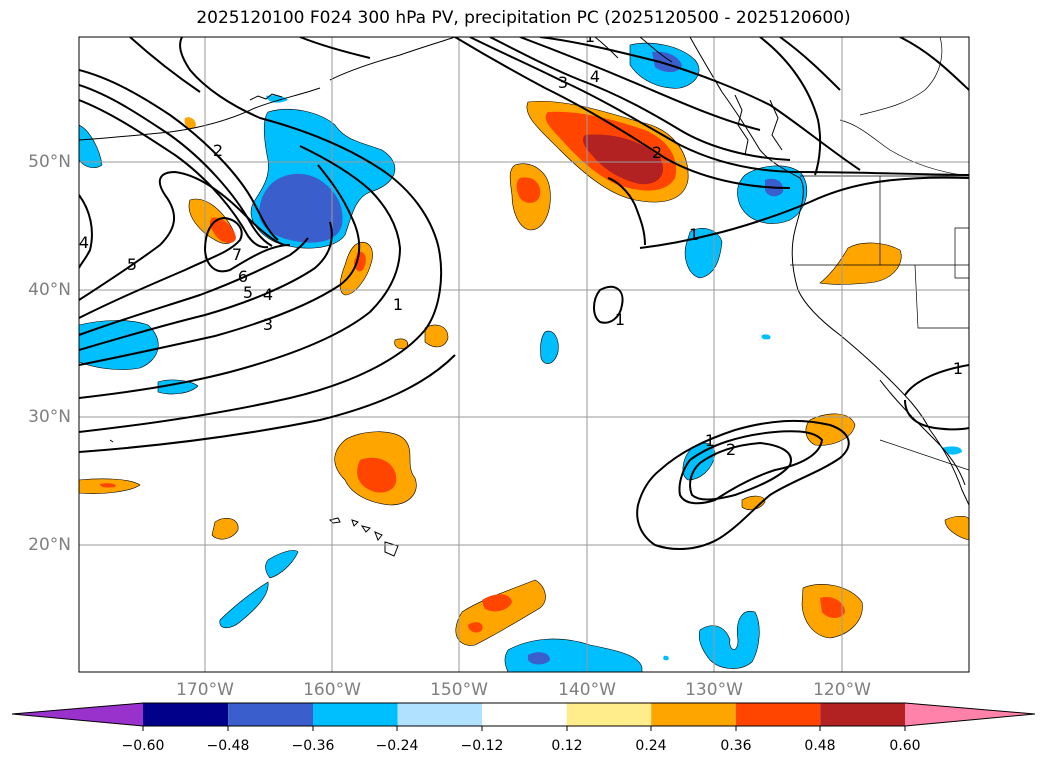  I want to click on colorbar-tick-label: 0.36, so click(736, 746).